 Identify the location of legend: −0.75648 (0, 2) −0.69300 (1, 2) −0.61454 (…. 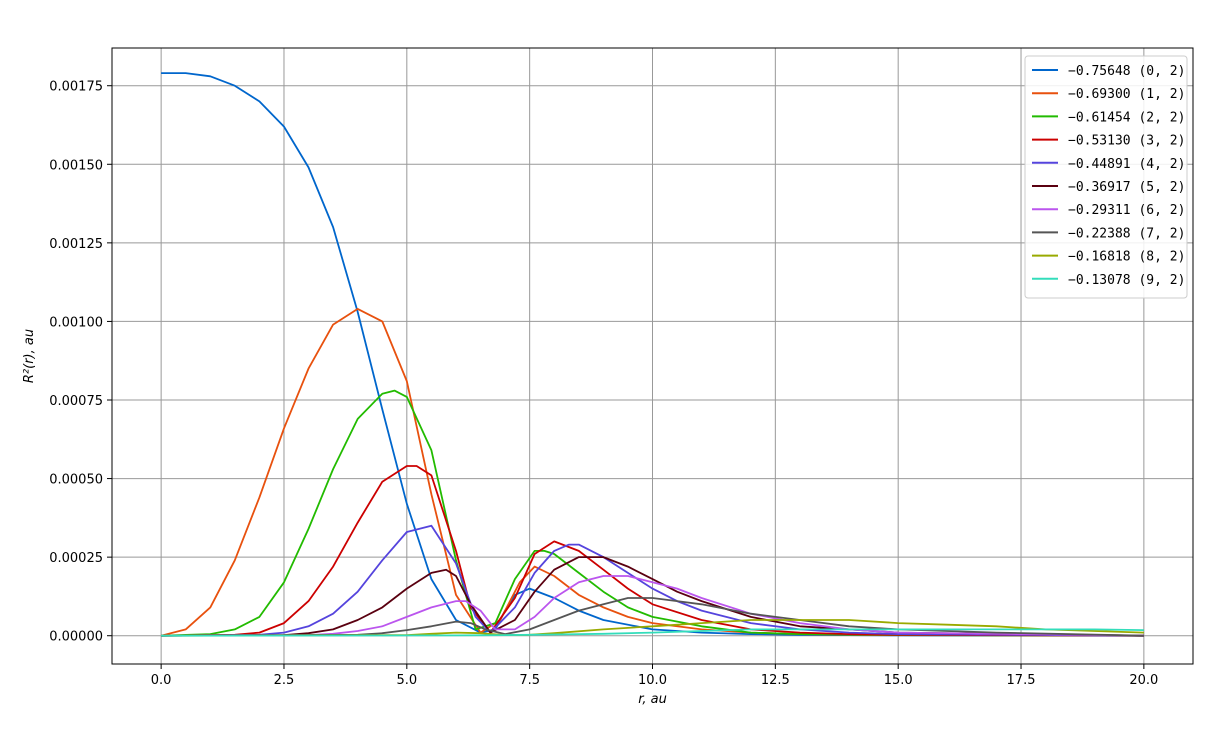
(1106, 177).